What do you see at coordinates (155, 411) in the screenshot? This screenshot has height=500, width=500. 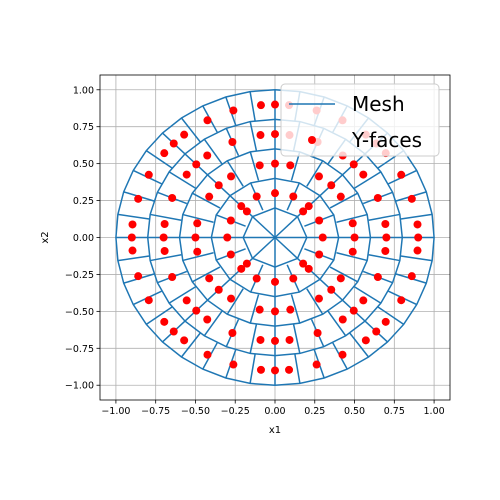 I see `x-tick-label: −0.75` at bounding box center [155, 411].